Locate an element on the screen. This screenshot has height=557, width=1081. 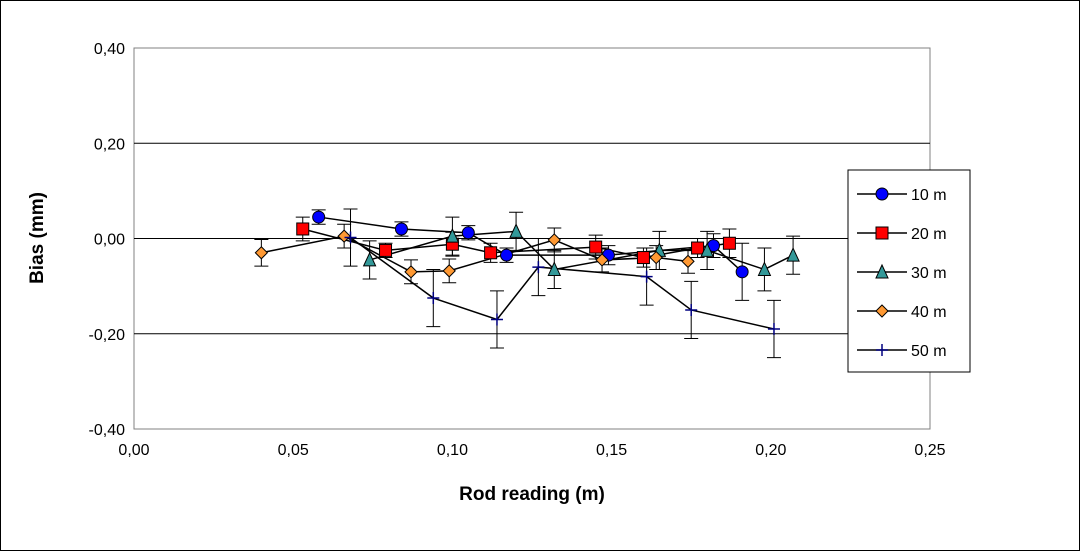
y-tick-label: 0,00 is located at coordinates (109, 240).